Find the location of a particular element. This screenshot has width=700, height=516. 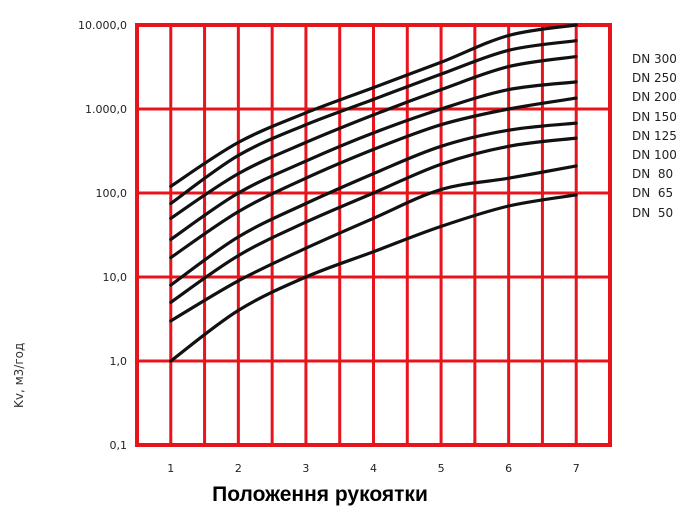

y-tick-label: 1,0 is located at coordinates (119, 361).